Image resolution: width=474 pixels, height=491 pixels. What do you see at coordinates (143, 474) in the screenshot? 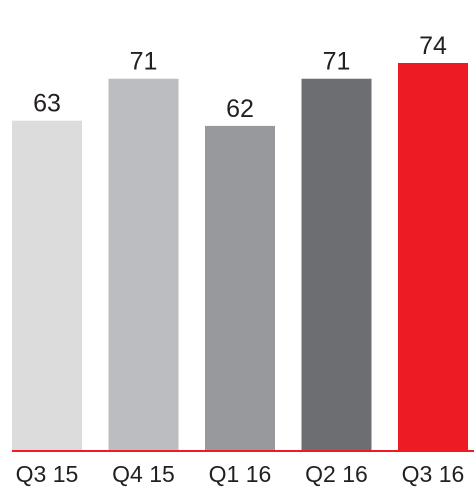
I see `category-label: Q4 15` at bounding box center [143, 474].